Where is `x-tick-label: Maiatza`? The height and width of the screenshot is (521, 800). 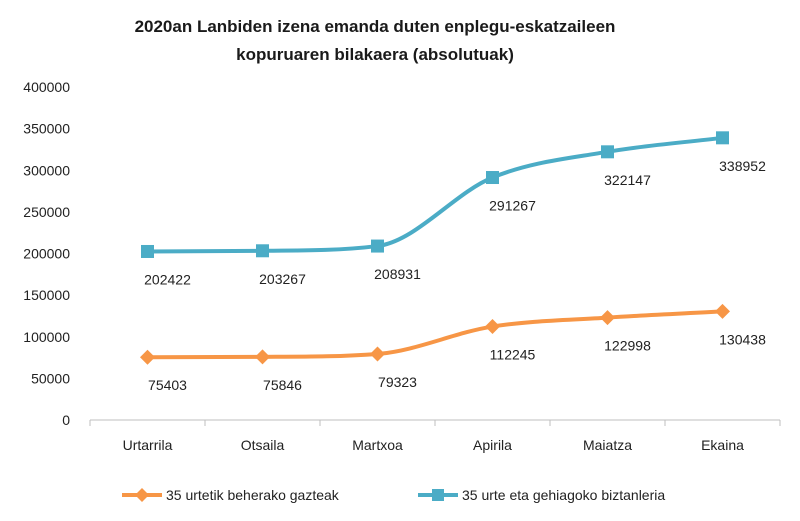 x-tick-label: Maiatza is located at coordinates (607, 445).